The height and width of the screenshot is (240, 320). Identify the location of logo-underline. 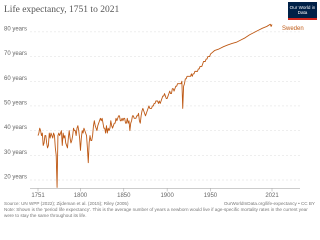
(302, 19).